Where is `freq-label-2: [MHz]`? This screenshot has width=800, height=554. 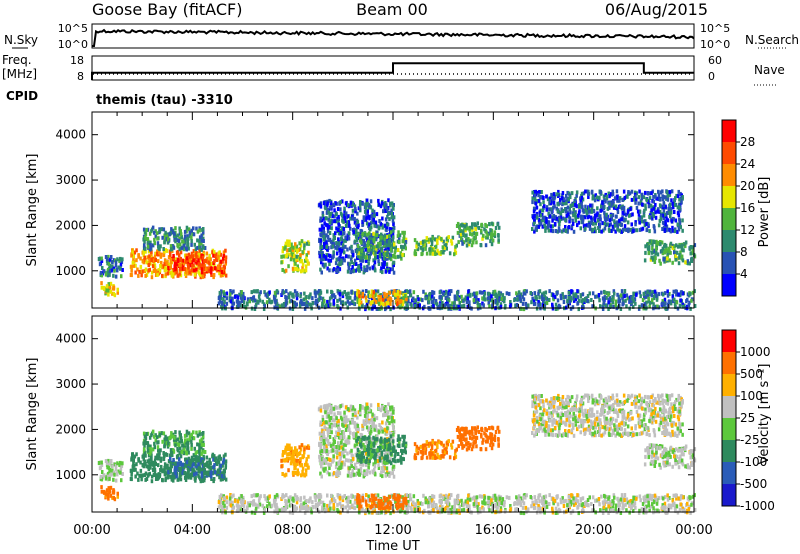 freq-label-2: [MHz] is located at coordinates (19, 74).